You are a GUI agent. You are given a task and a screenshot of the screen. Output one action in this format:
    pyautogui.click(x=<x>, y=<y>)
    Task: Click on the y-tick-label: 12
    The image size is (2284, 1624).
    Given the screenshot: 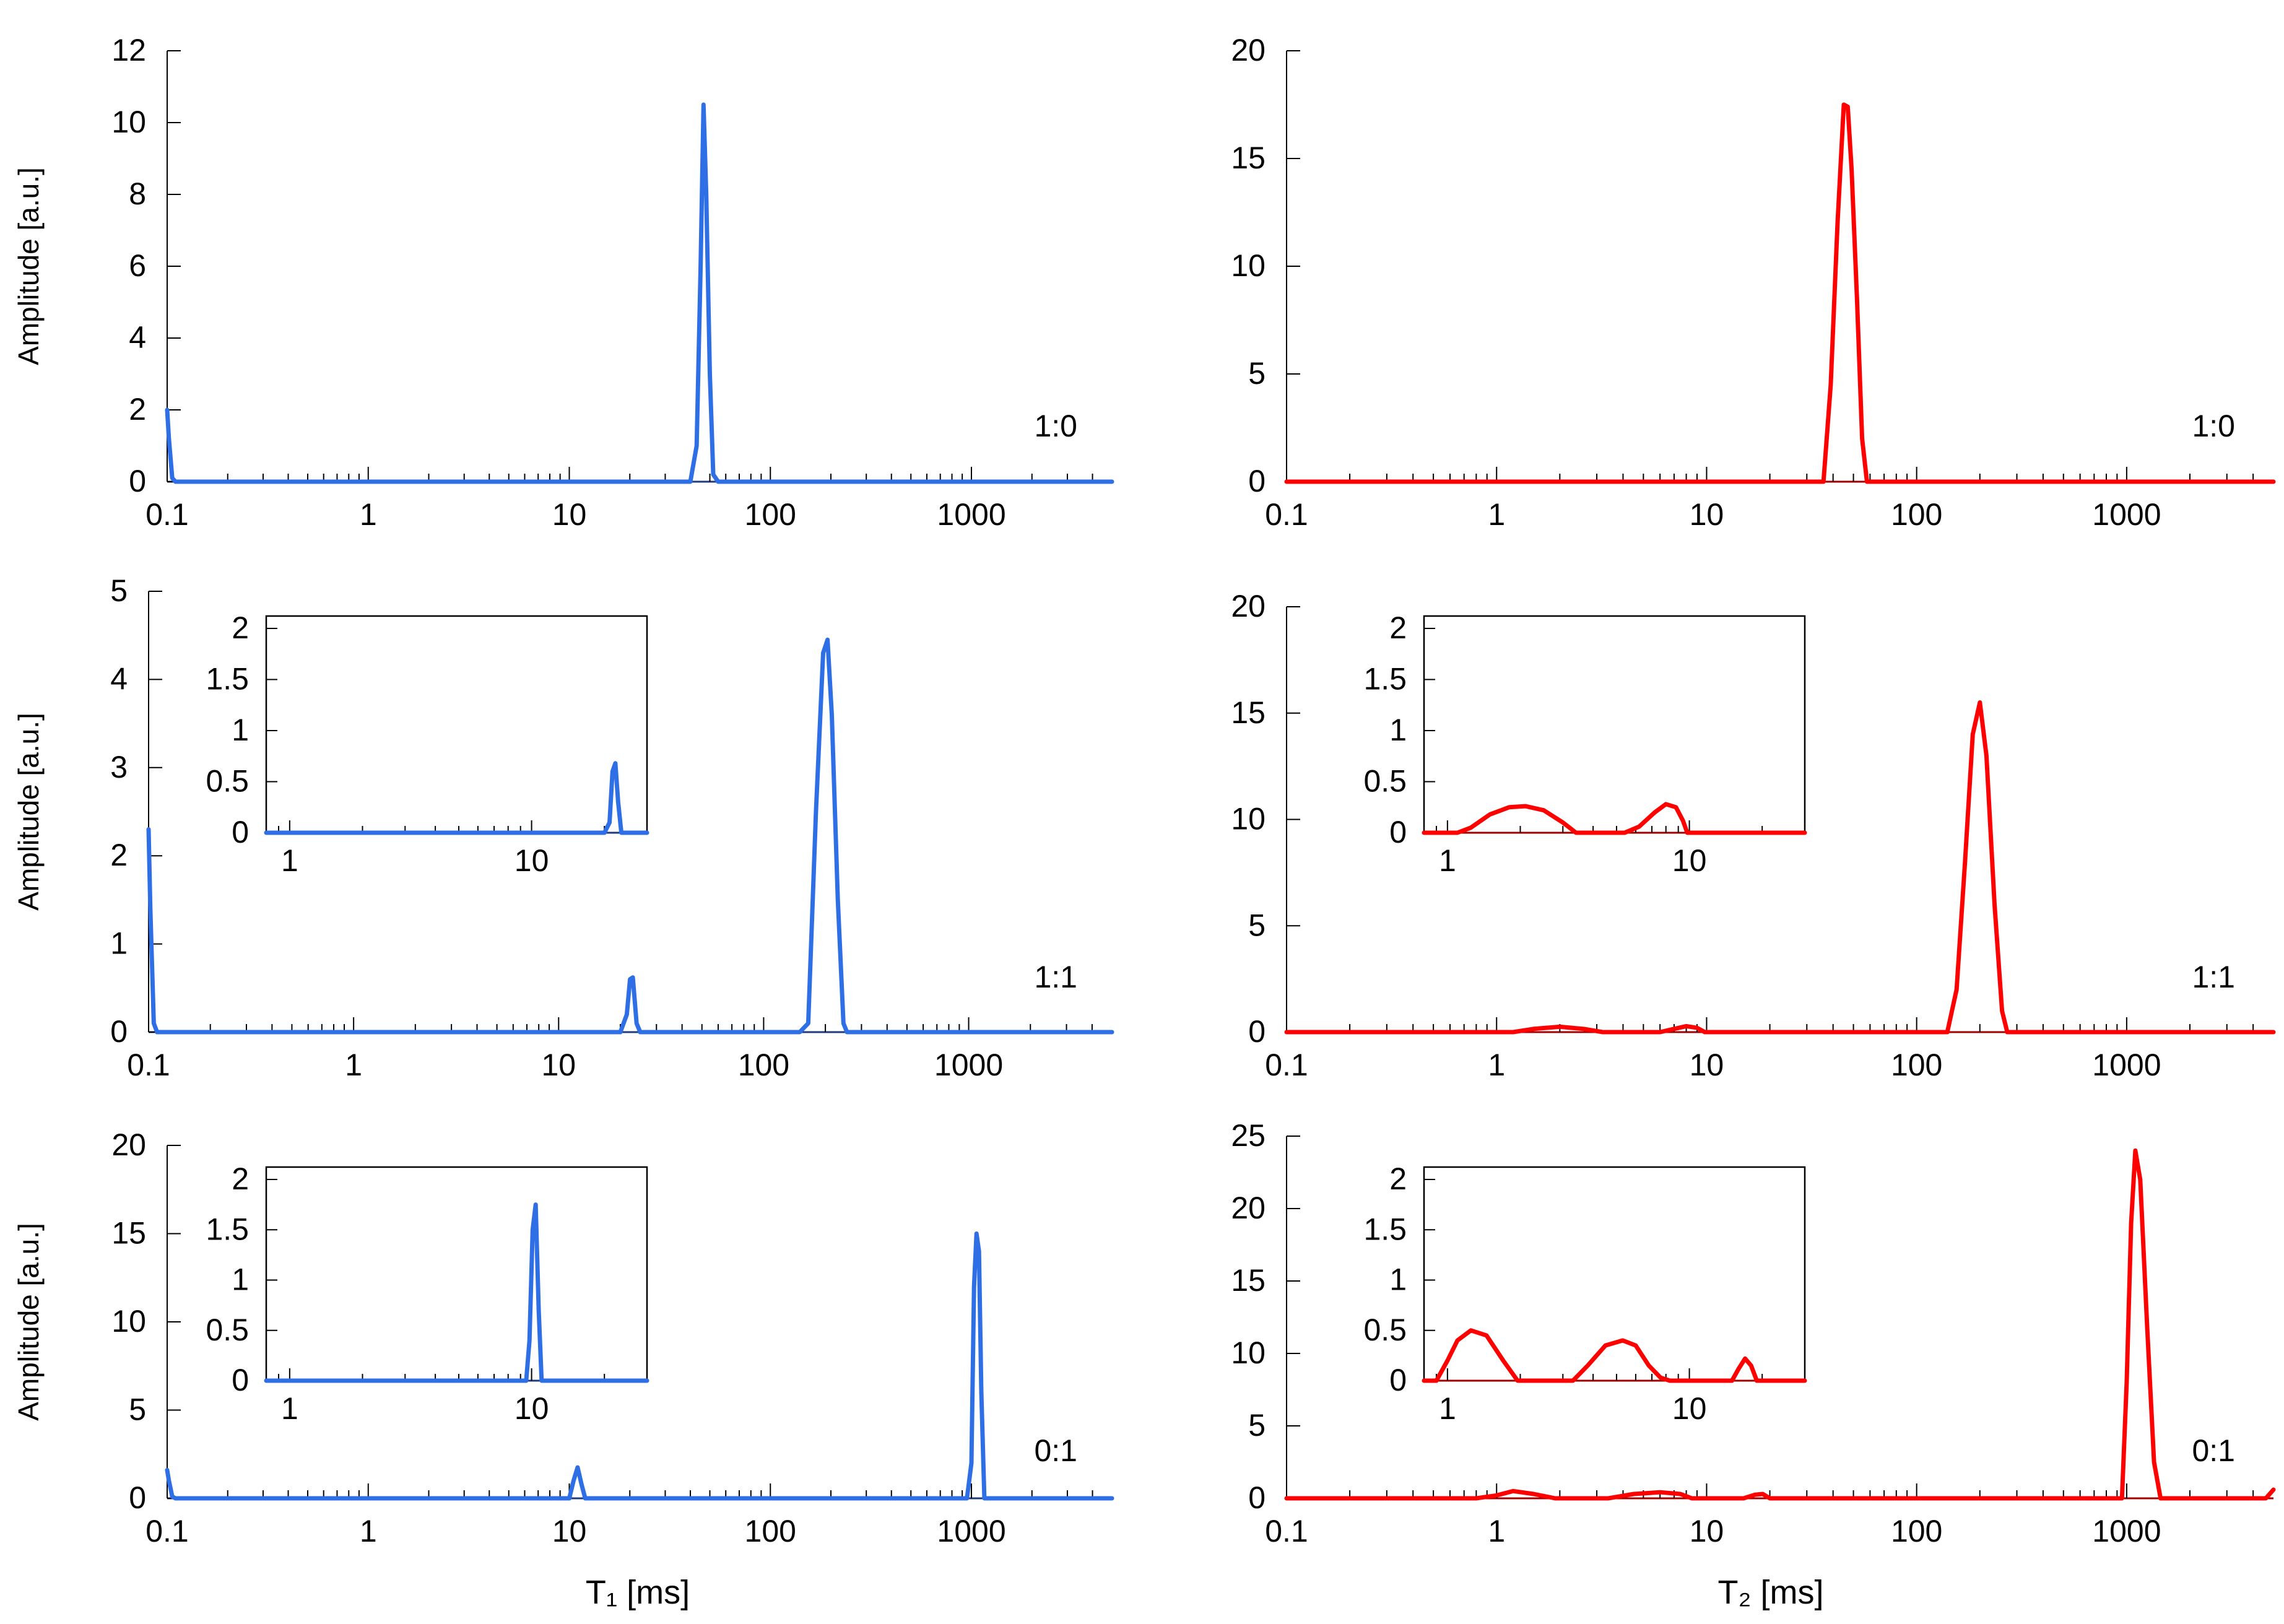 What is the action you would take?
    pyautogui.click(x=128, y=50)
    